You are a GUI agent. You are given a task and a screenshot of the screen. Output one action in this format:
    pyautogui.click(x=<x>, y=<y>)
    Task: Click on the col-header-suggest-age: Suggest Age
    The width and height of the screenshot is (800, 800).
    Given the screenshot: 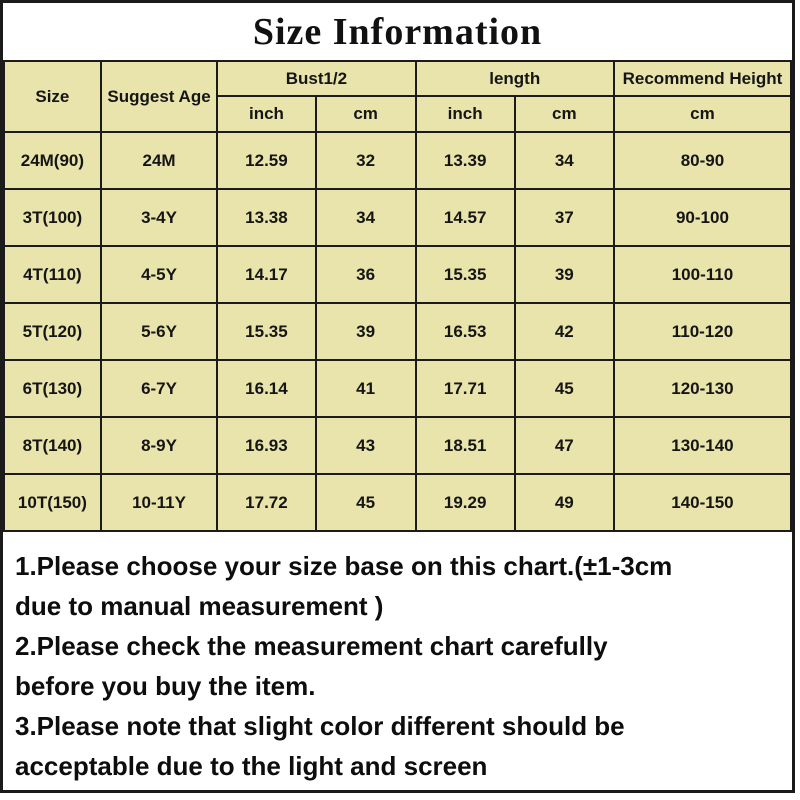 What is the action you would take?
    pyautogui.click(x=159, y=96)
    